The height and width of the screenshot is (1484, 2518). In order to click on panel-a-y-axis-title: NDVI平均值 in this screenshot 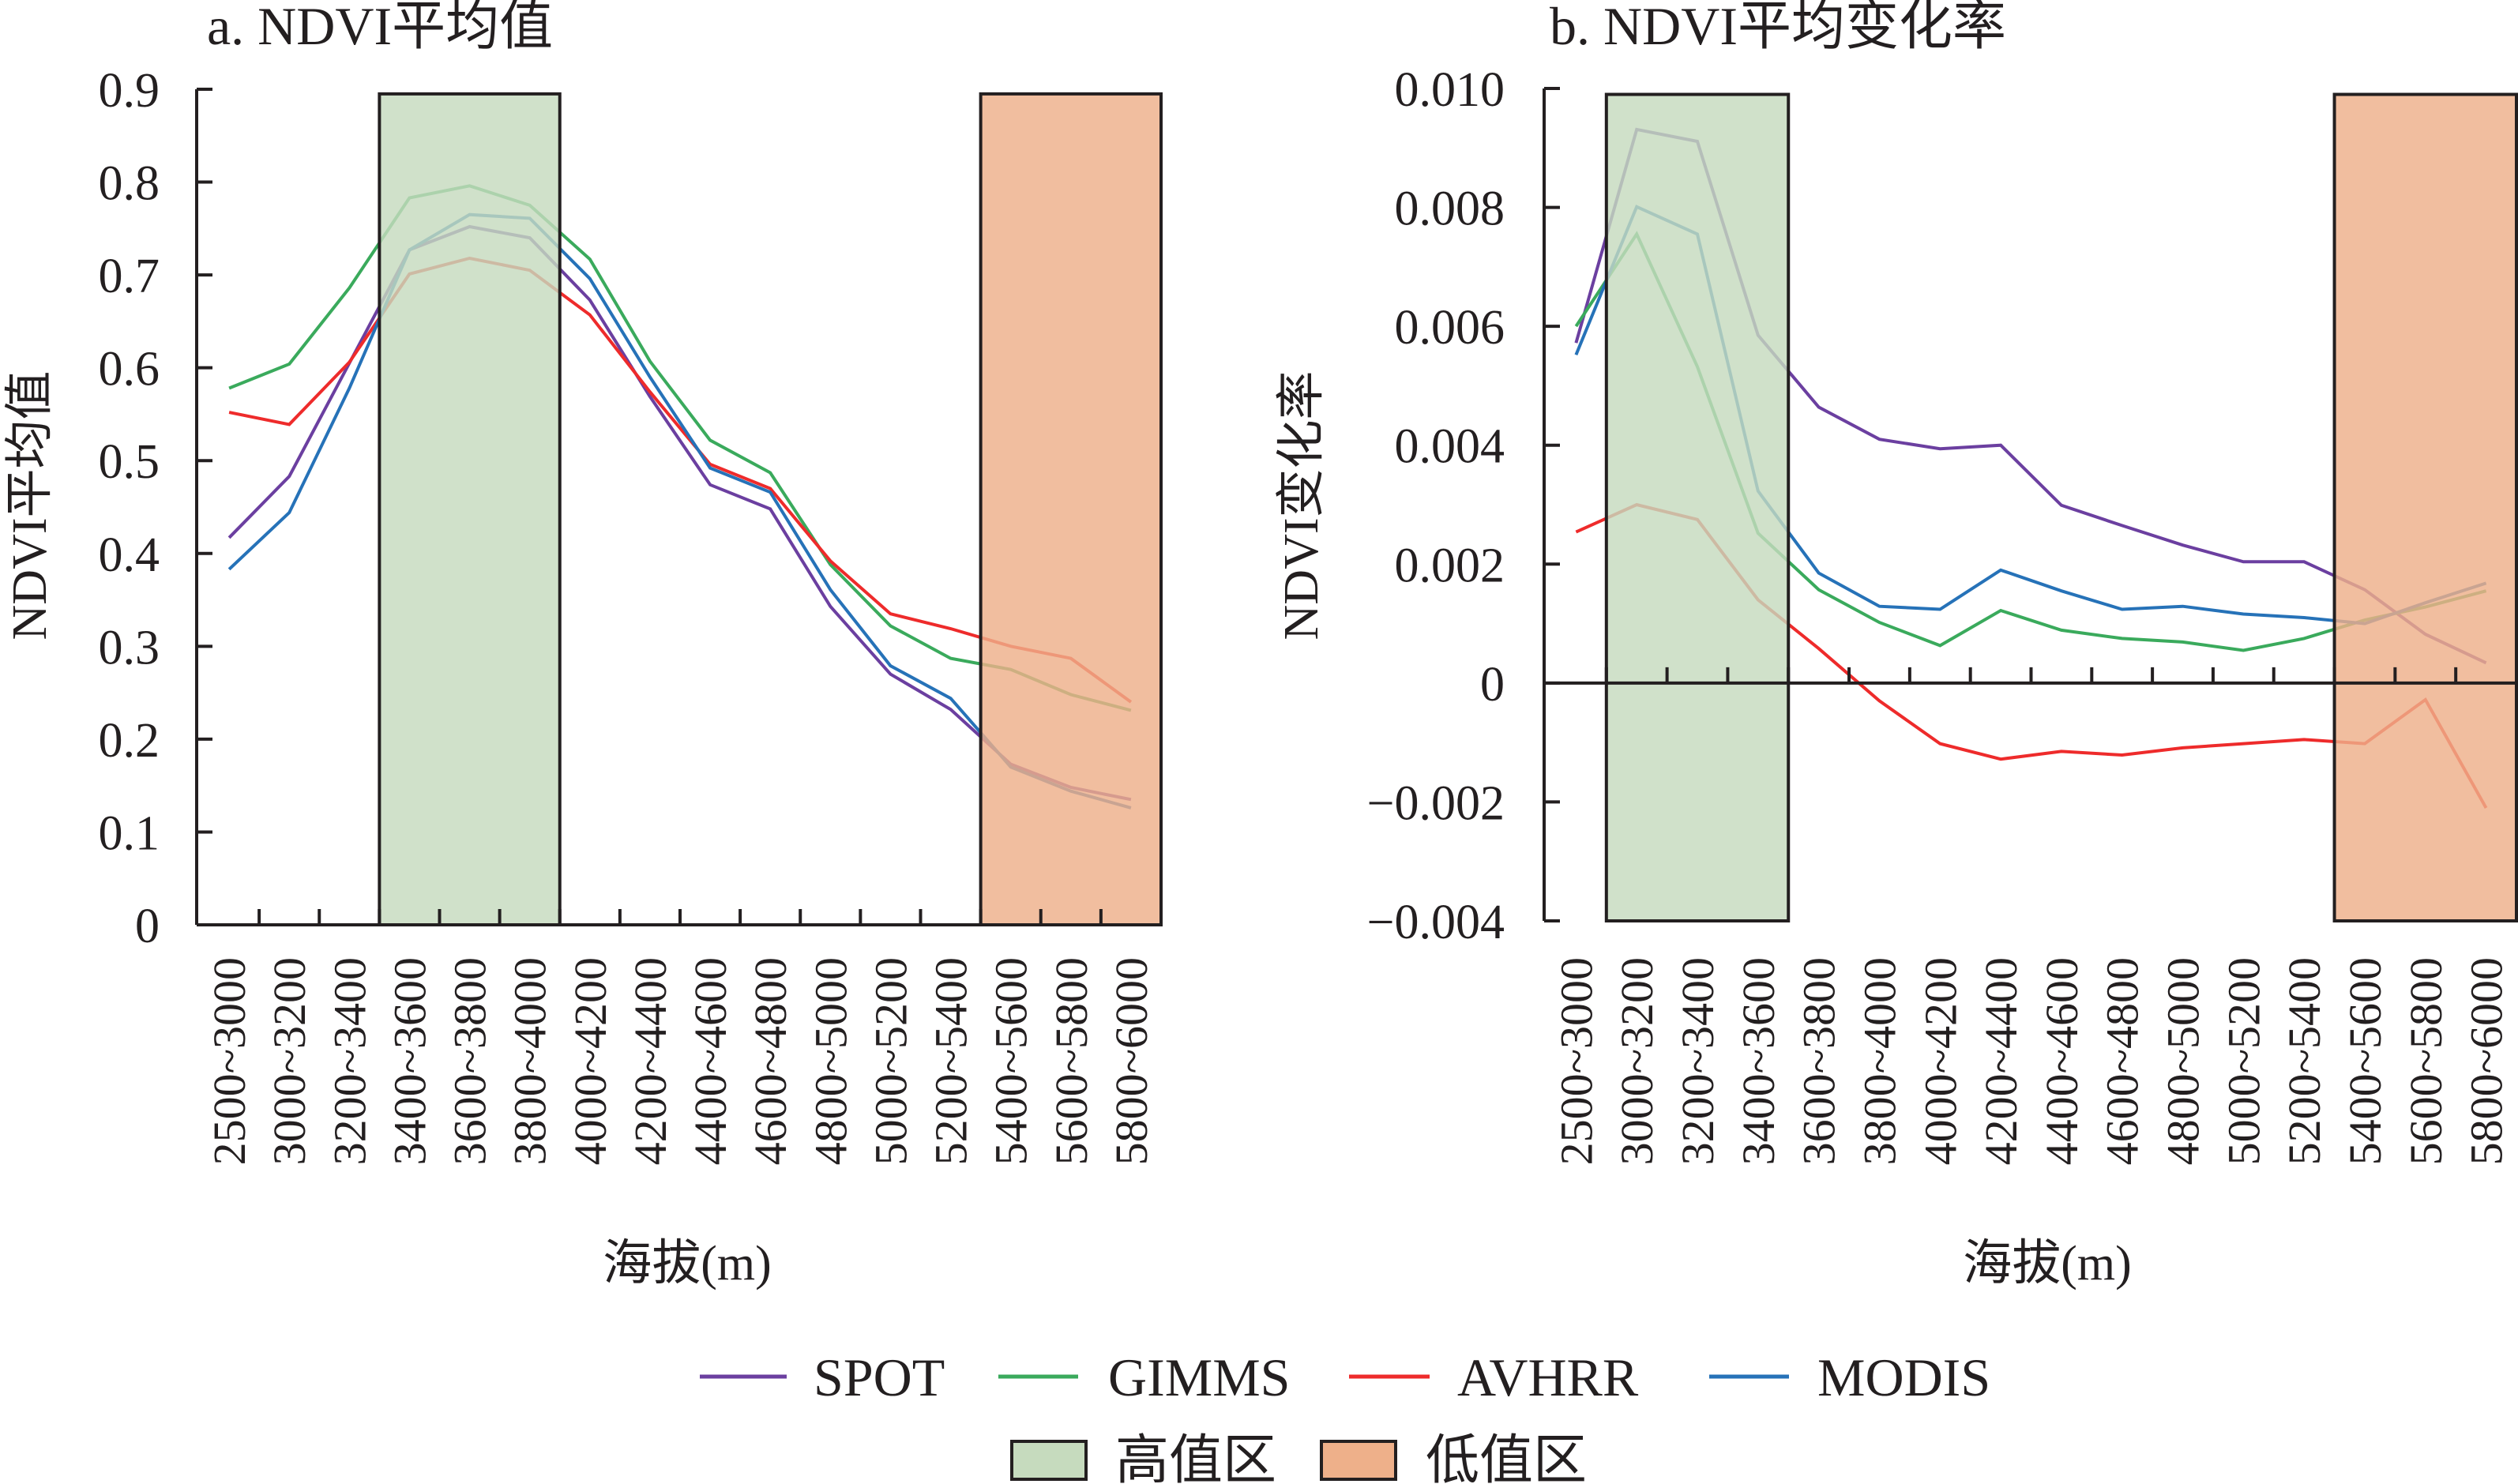, I will do `click(30, 506)`.